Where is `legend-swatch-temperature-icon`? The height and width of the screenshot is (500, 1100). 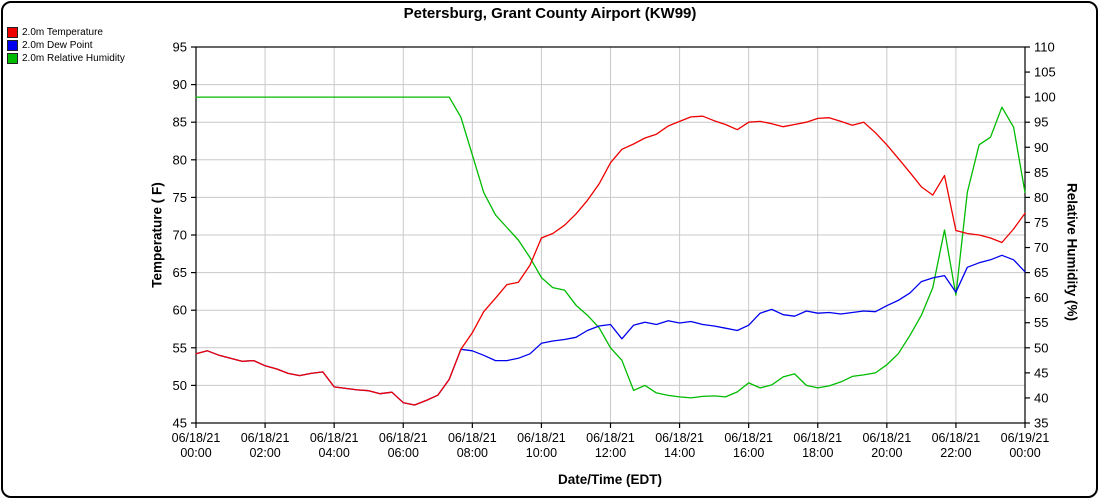
legend-swatch-temperature-icon is located at coordinates (12, 32).